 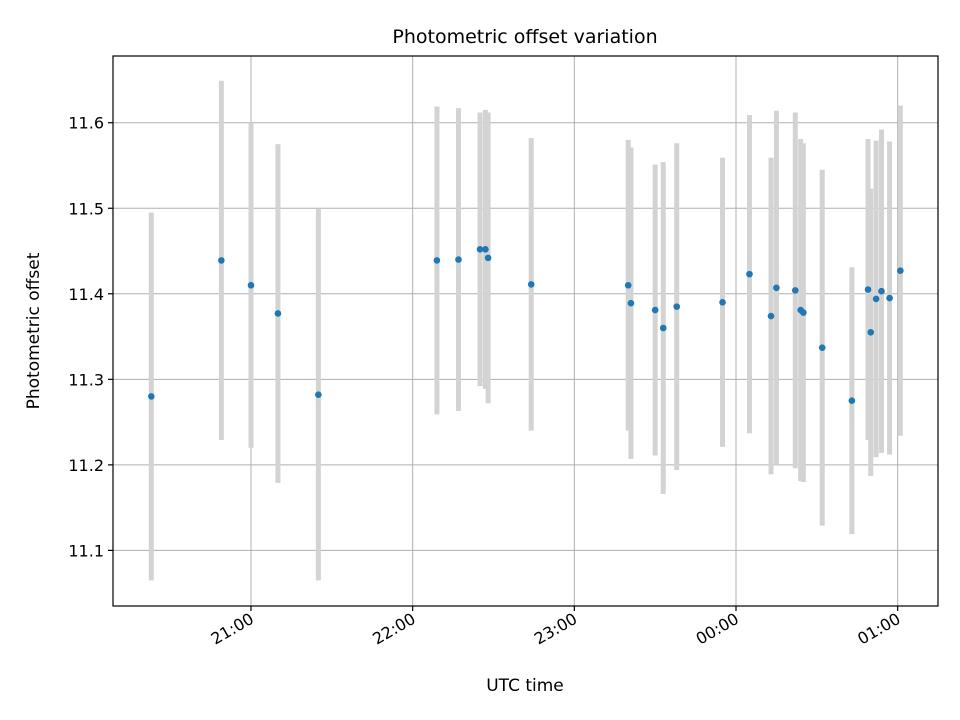 I want to click on y-tick-label: 11.6, so click(x=86, y=123).